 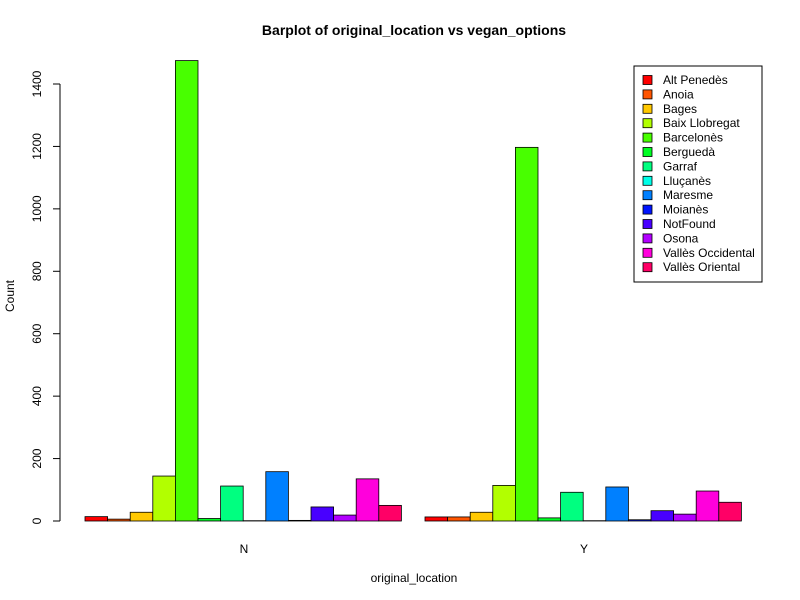 I want to click on legend-entry: NotFound, so click(x=689, y=224).